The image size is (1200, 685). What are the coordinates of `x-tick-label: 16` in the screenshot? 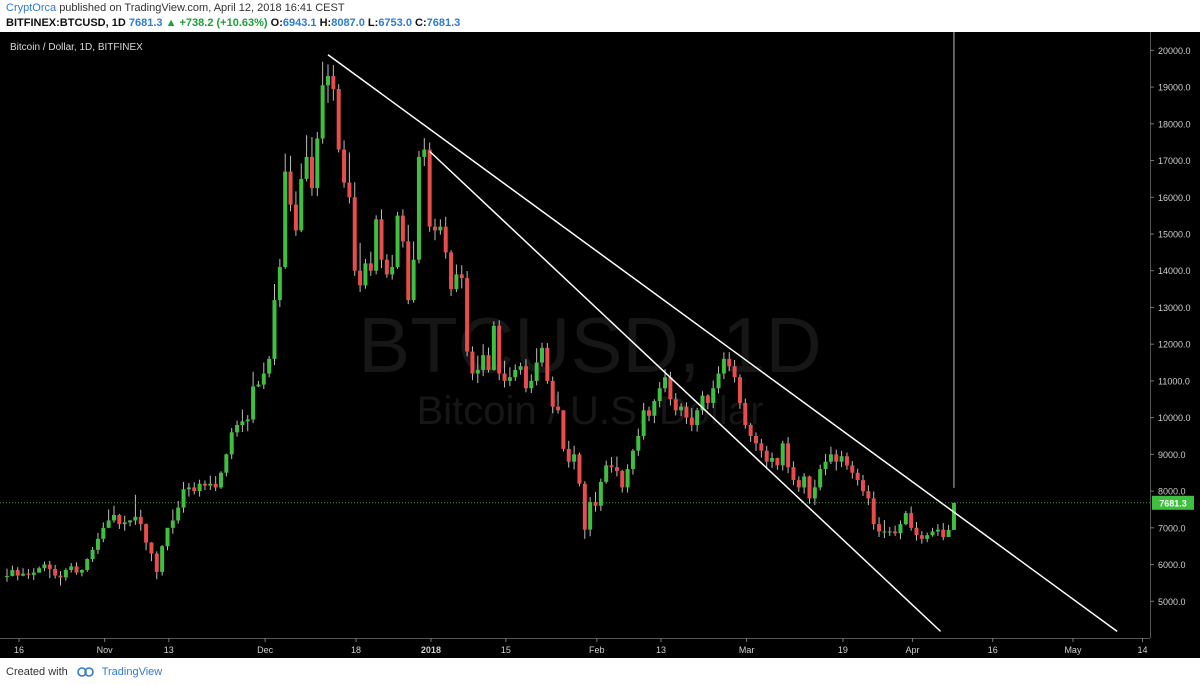 It's located at (993, 650).